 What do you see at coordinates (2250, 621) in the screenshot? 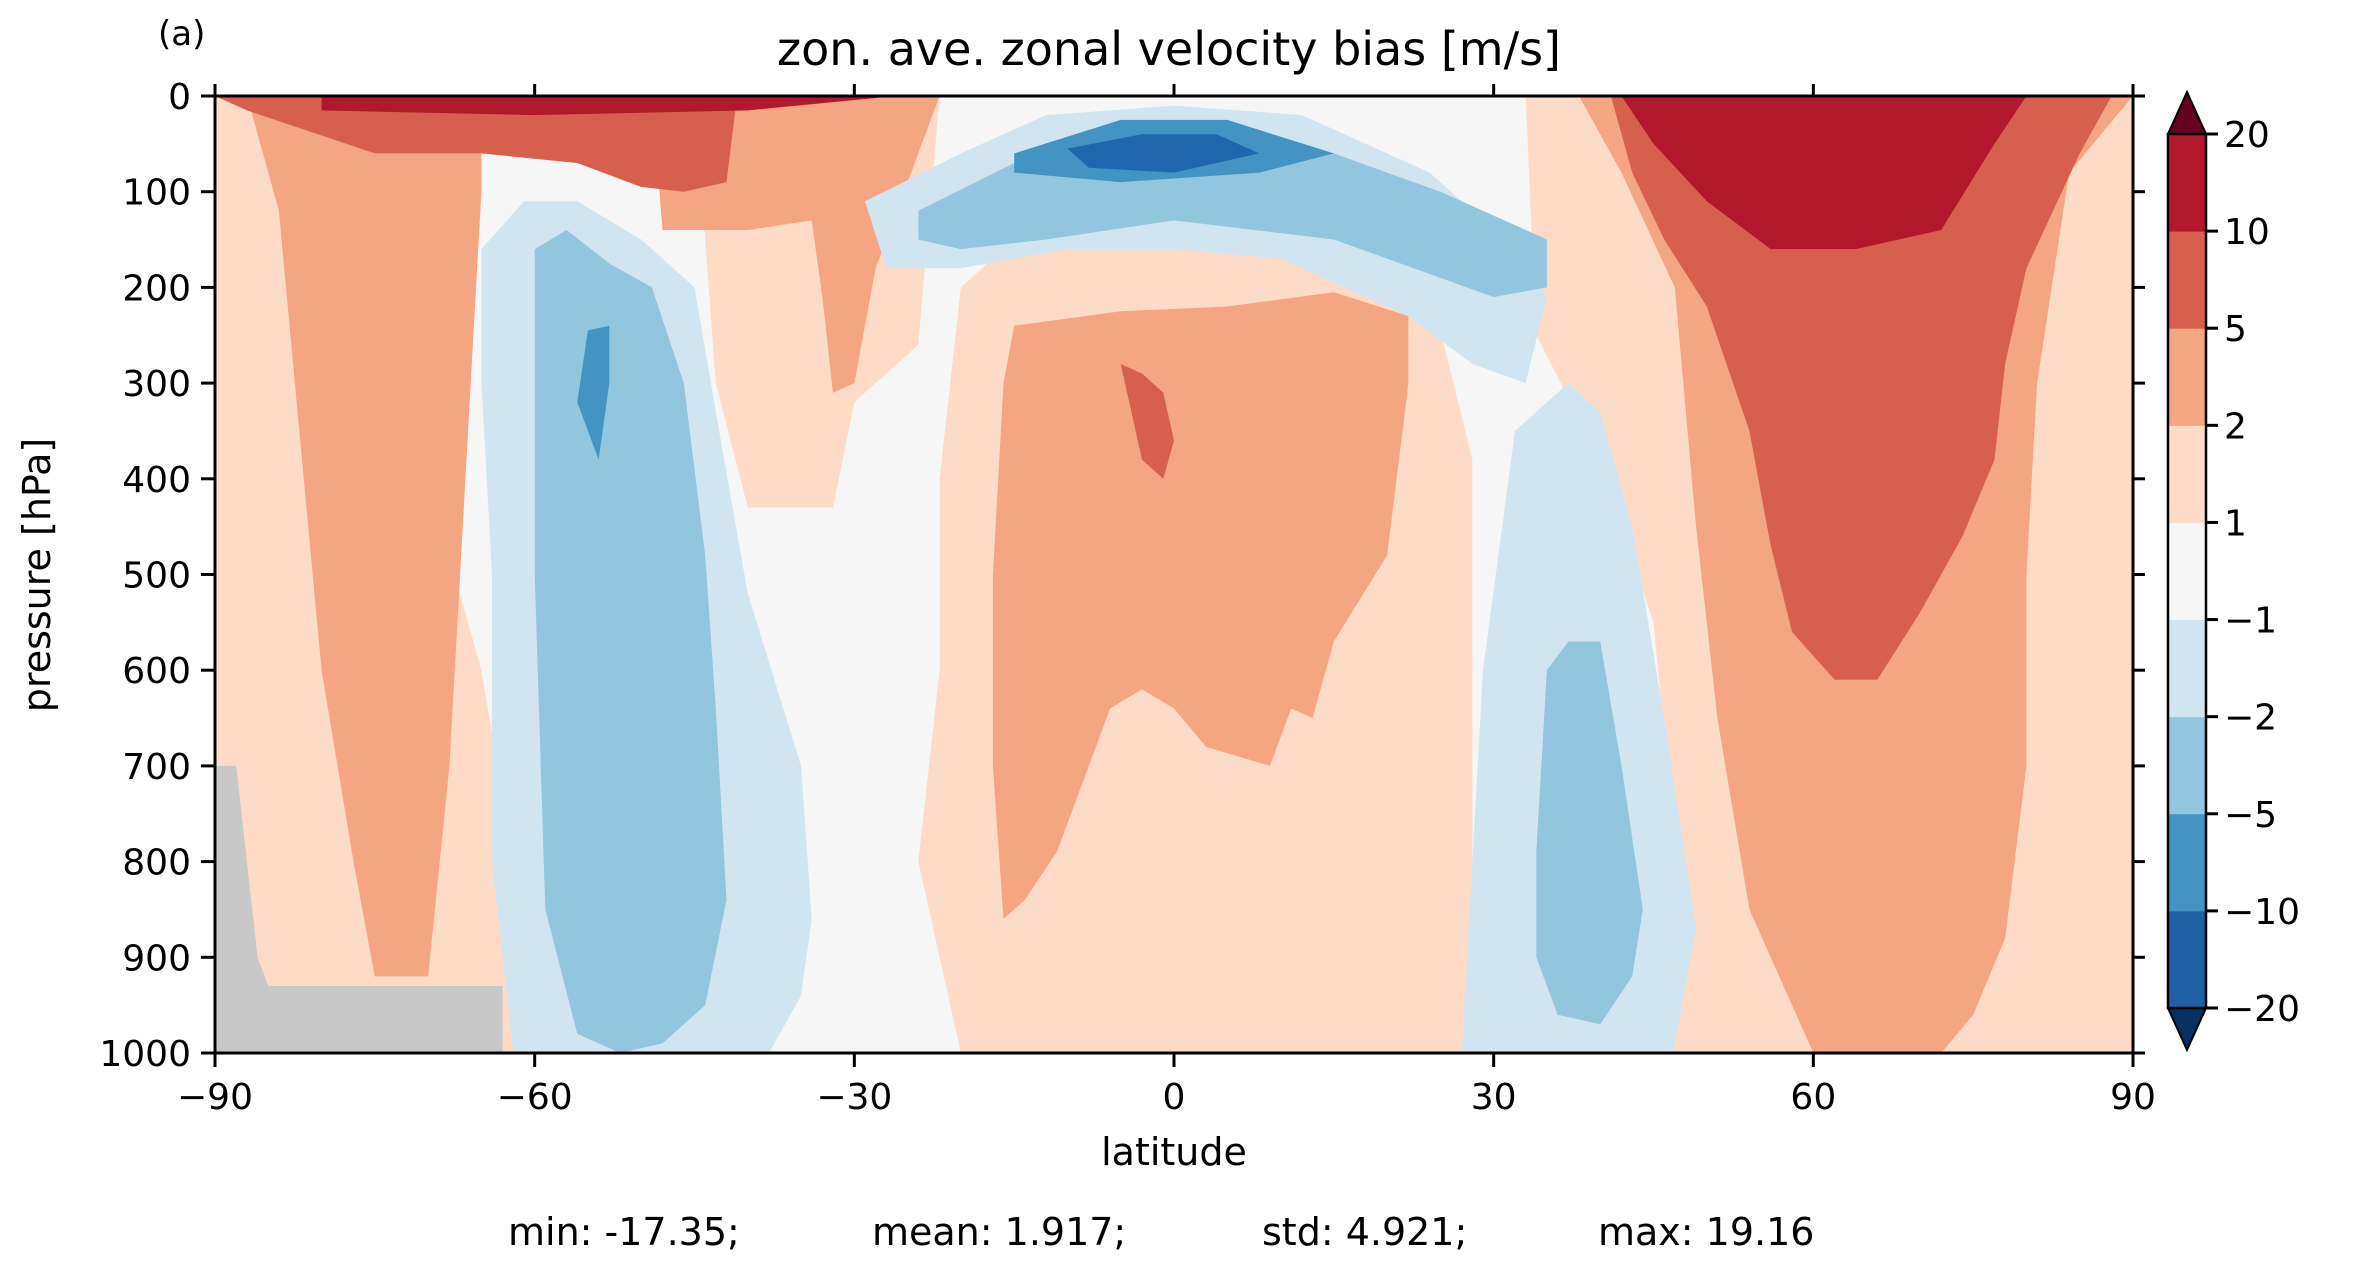
I see `colorbar-tick-label: −1` at bounding box center [2250, 621].